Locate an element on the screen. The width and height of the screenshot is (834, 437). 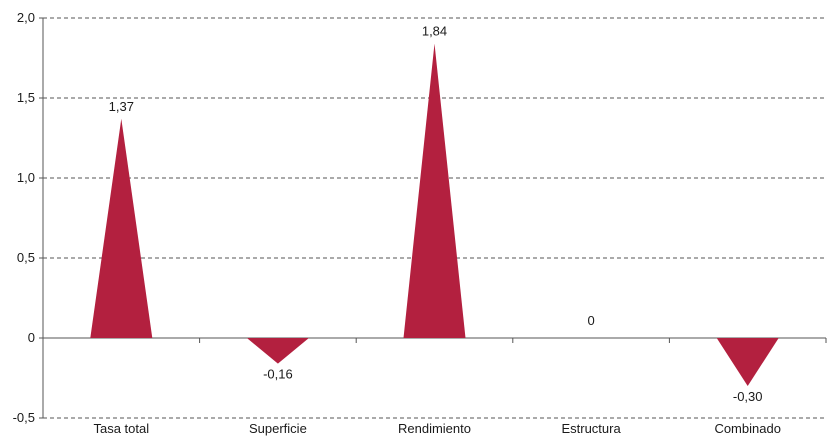
x-tick-label: Rendimiento is located at coordinates (434, 428).